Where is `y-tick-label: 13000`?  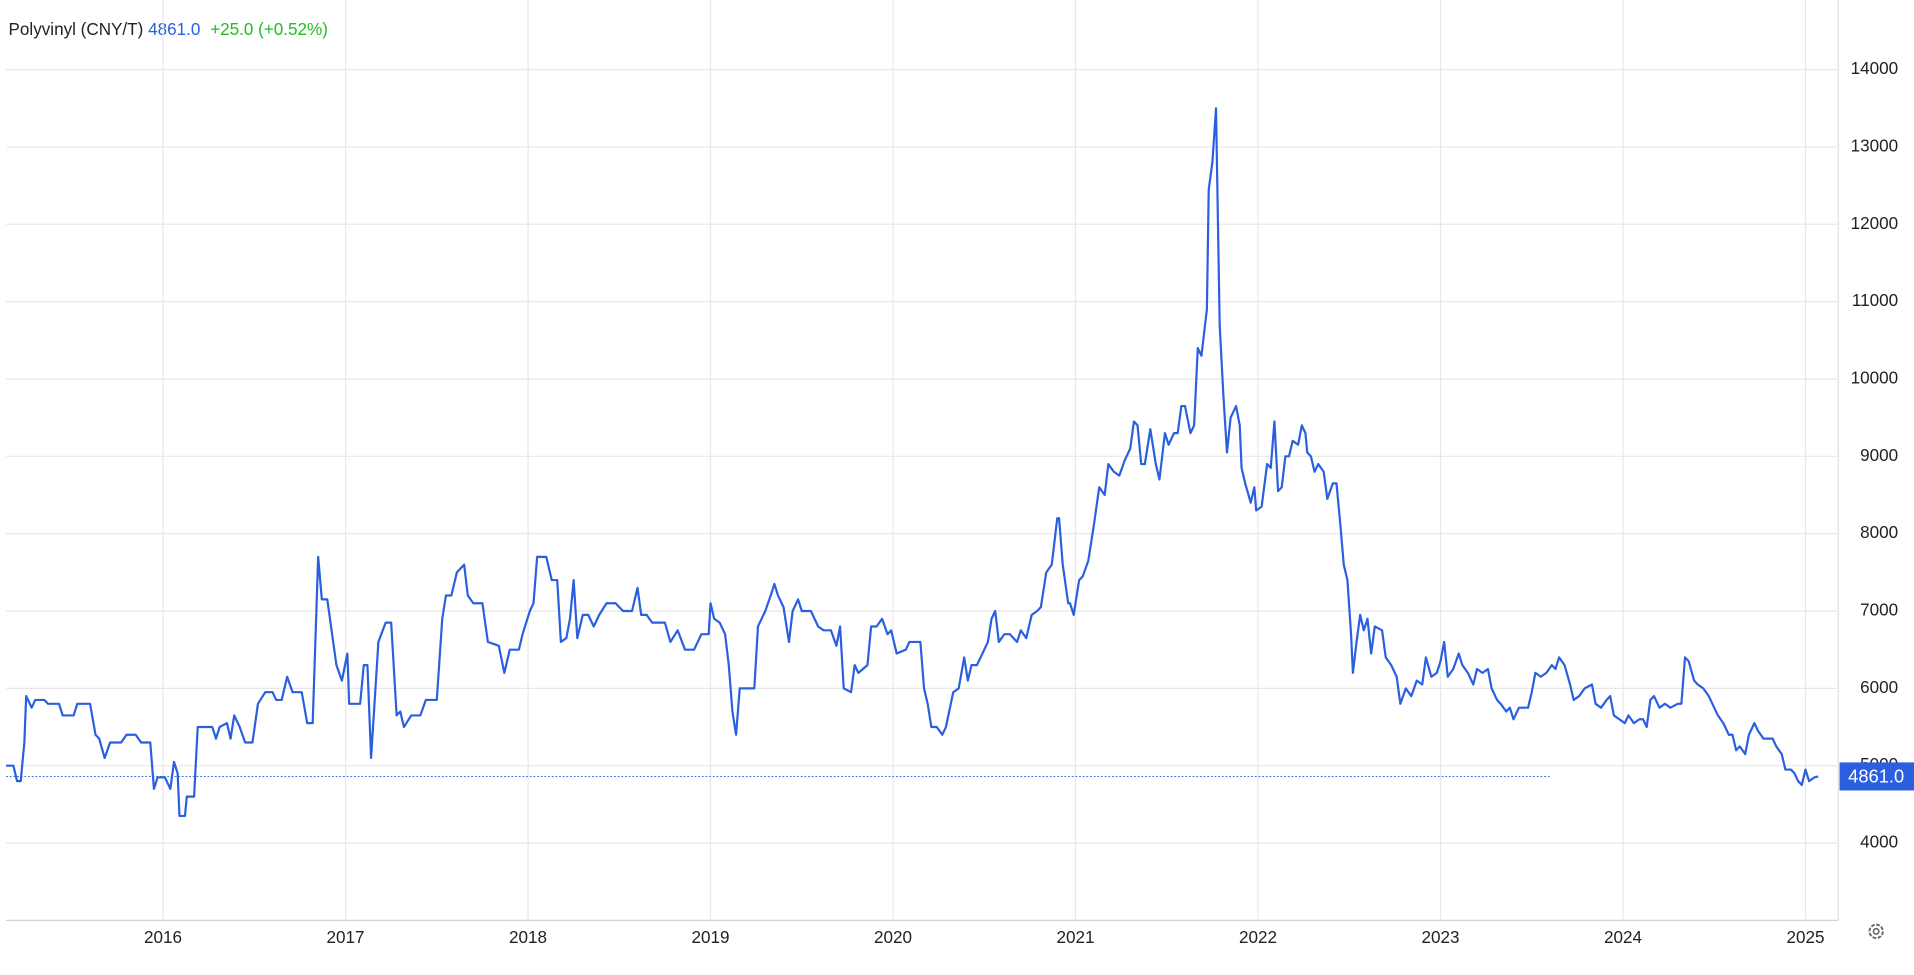
y-tick-label: 13000 is located at coordinates (1874, 145).